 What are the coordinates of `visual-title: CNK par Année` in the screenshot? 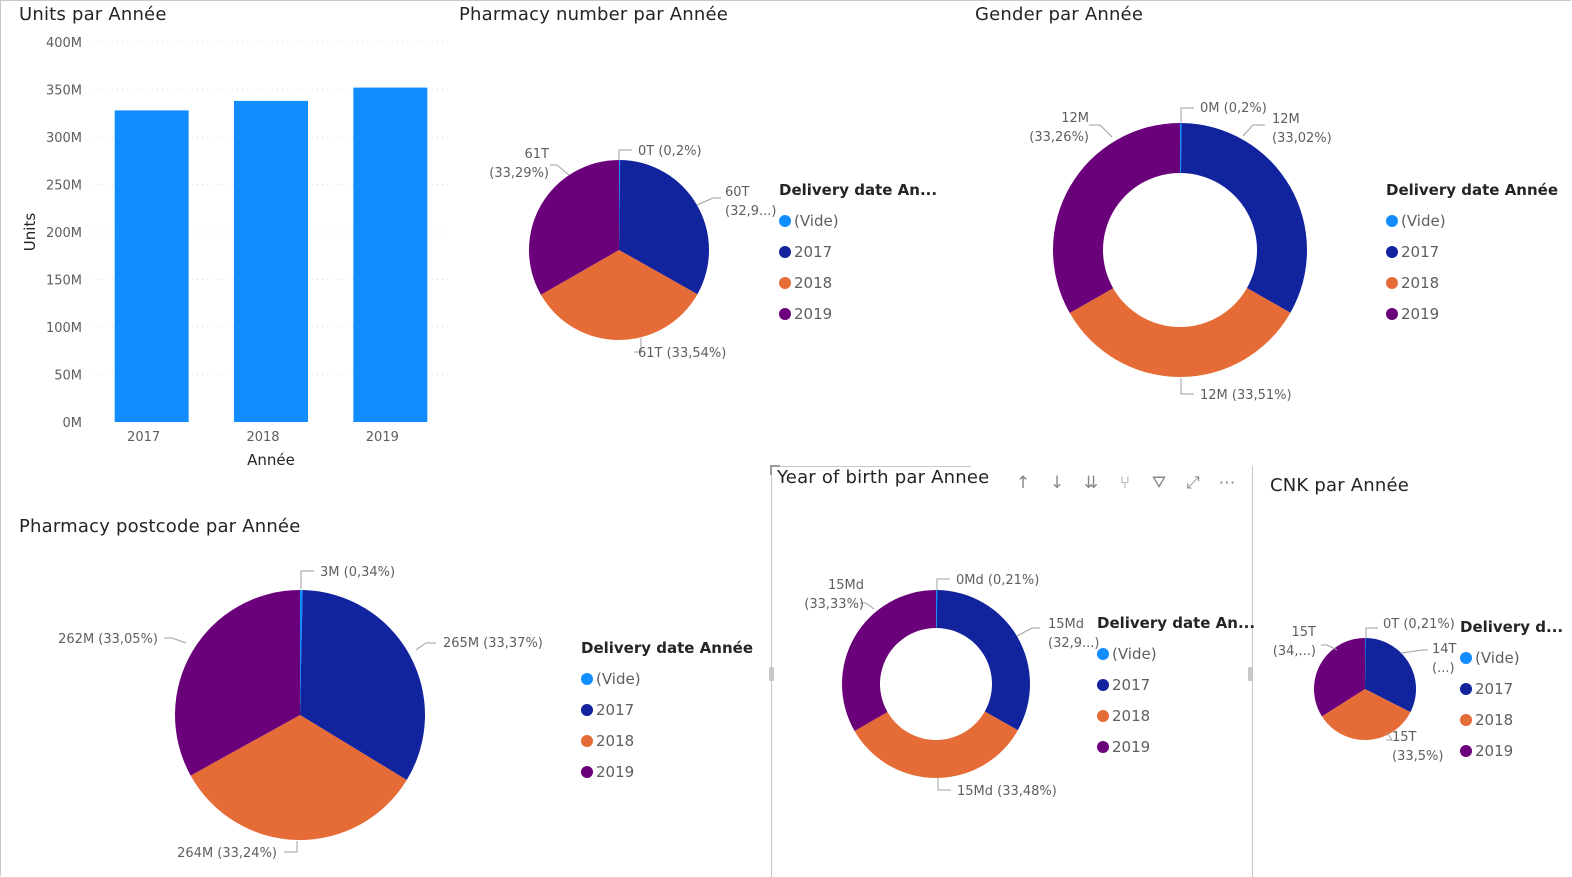 It's located at (1340, 485).